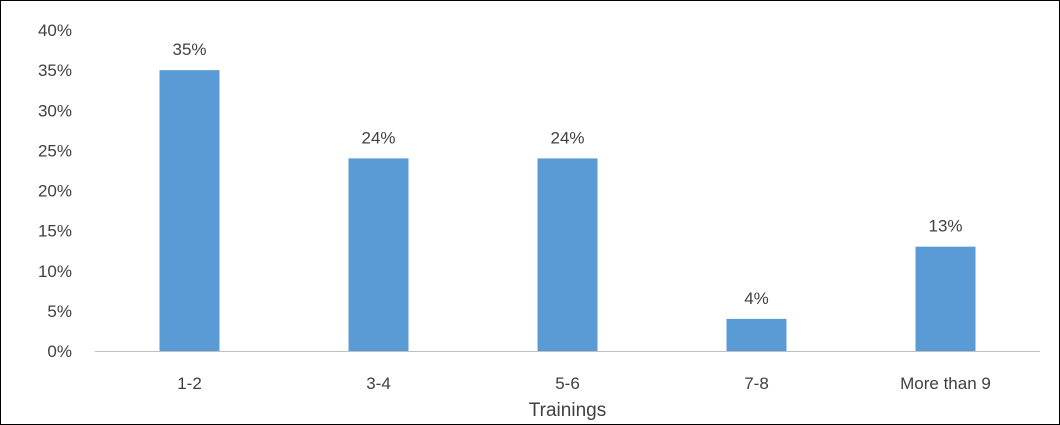 The image size is (1060, 425). Describe the element at coordinates (59, 351) in the screenshot. I see `y-tick-label: 0%` at that location.